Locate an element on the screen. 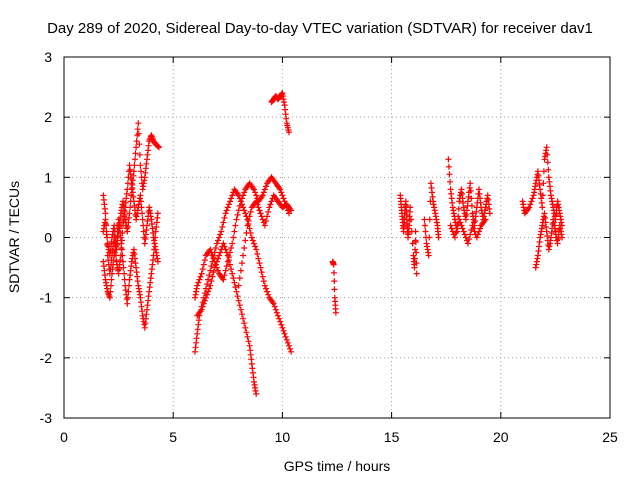 The width and height of the screenshot is (640, 480). y-tick-label: 2 is located at coordinates (48, 117).